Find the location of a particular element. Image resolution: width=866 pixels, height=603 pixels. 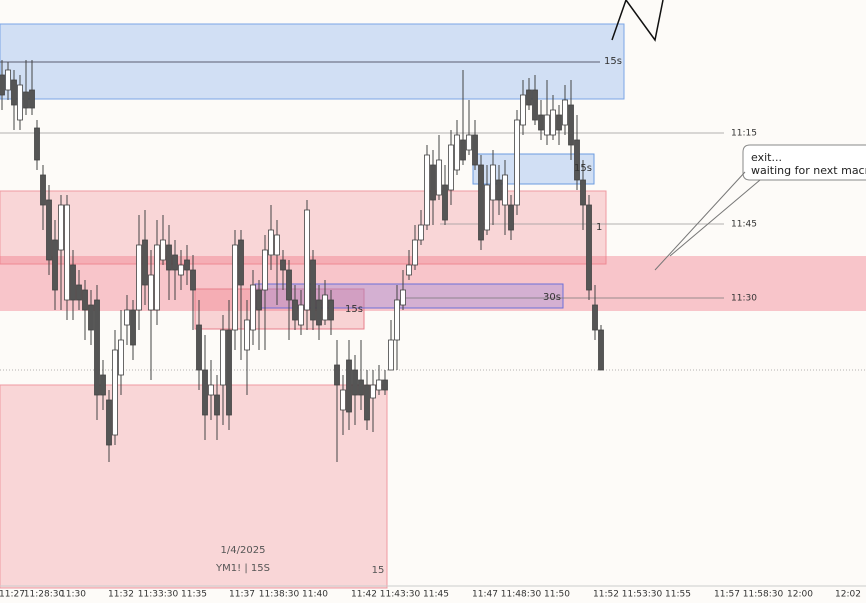

x-axis-label: 11:37 is located at coordinates (242, 595).